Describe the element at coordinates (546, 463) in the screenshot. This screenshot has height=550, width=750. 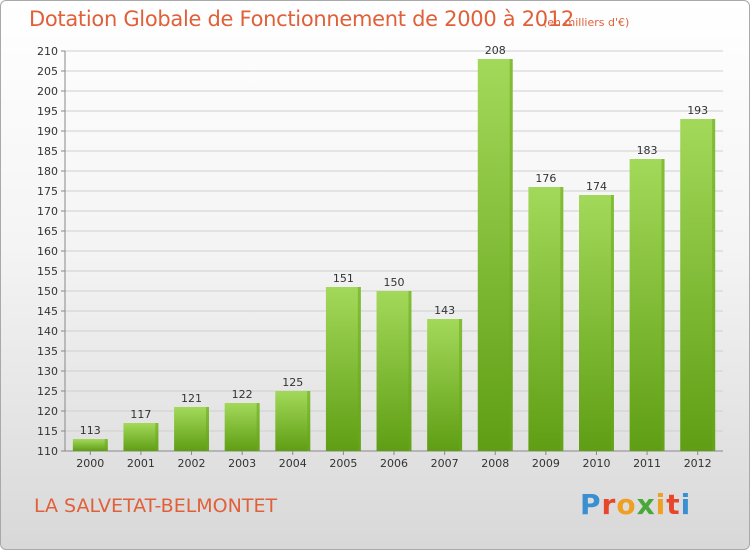
I see `x-tick-label: 2009` at that location.